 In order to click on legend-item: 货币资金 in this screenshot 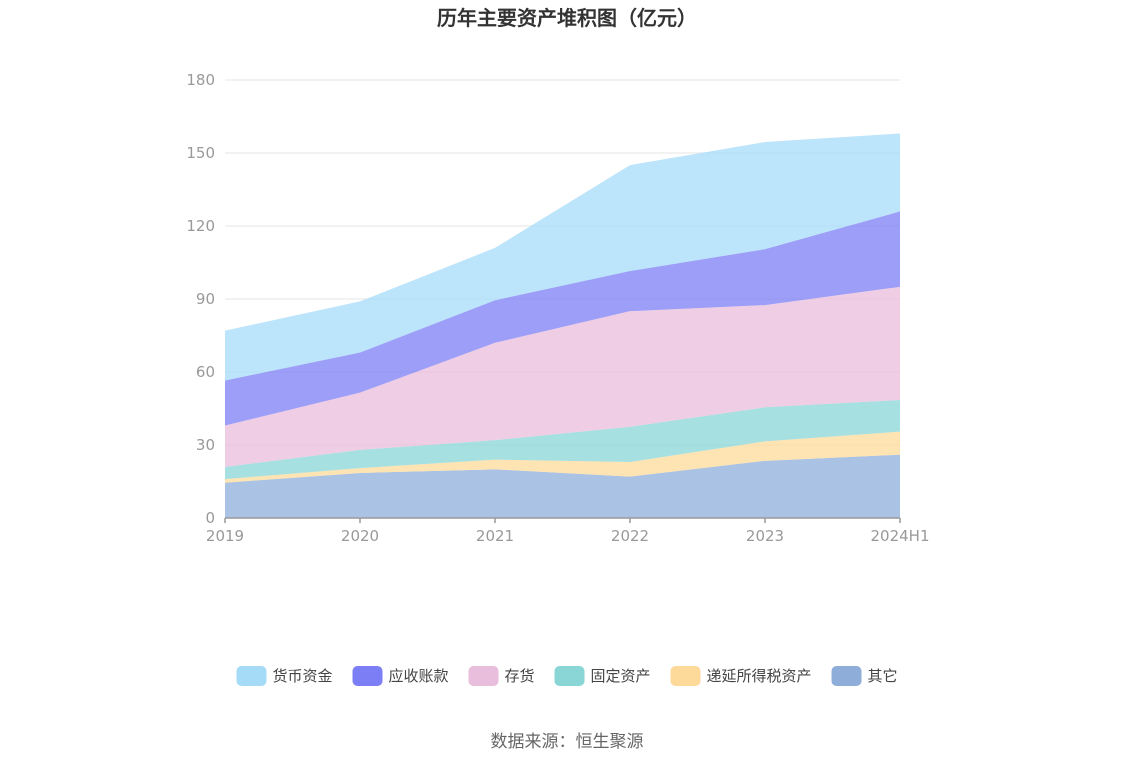, I will do `click(284, 676)`.